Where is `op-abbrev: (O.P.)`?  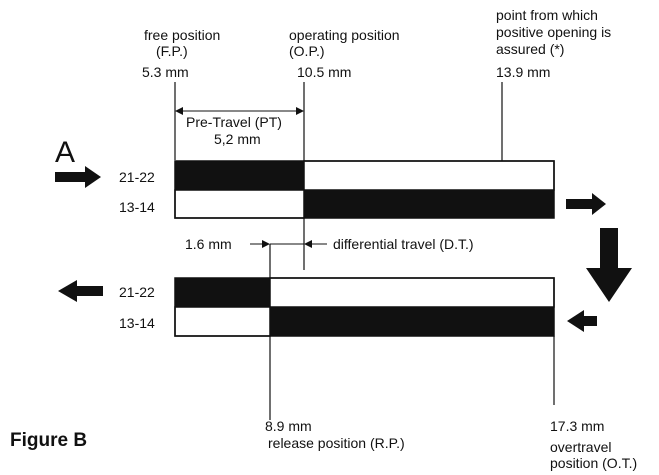 op-abbrev: (O.P.) is located at coordinates (307, 51).